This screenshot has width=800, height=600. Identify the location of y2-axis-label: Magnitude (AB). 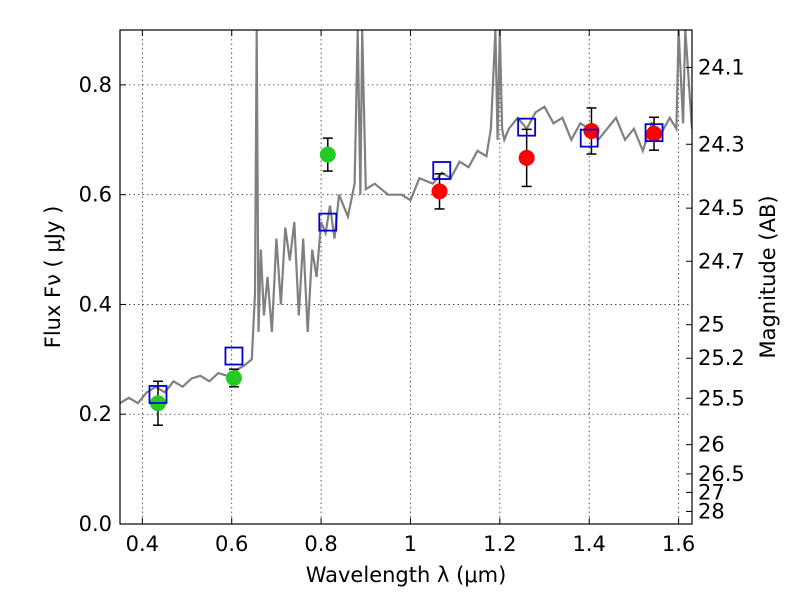
(768, 276).